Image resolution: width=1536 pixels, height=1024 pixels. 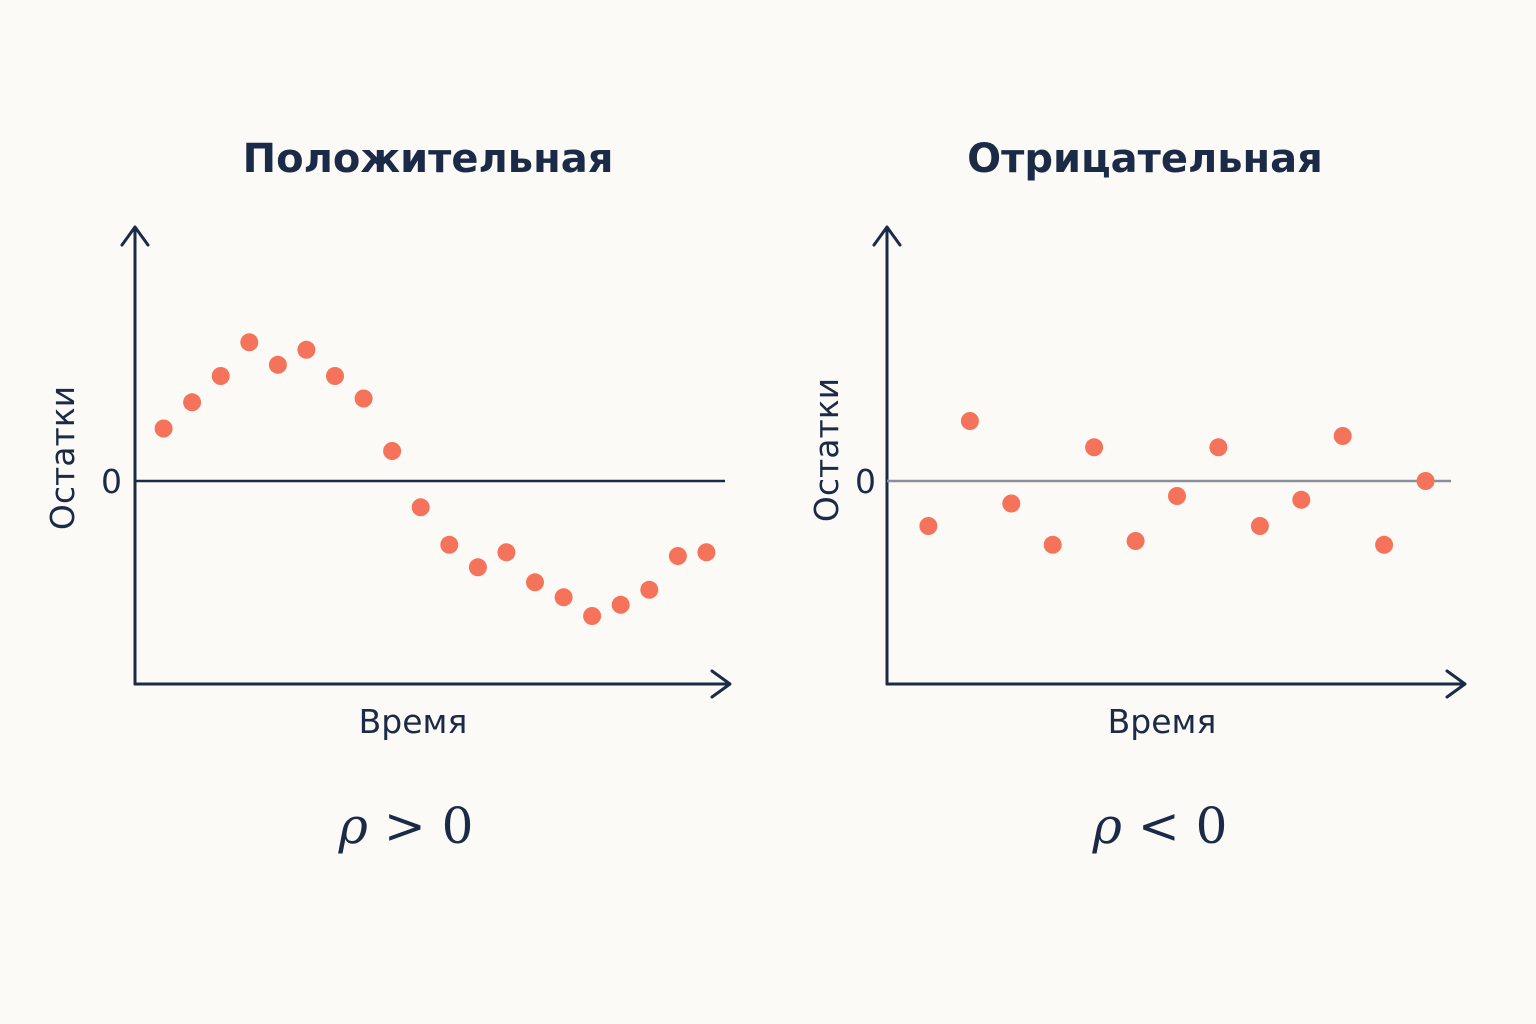 I want to click on chart-positive-title: Положительная, so click(x=428, y=159).